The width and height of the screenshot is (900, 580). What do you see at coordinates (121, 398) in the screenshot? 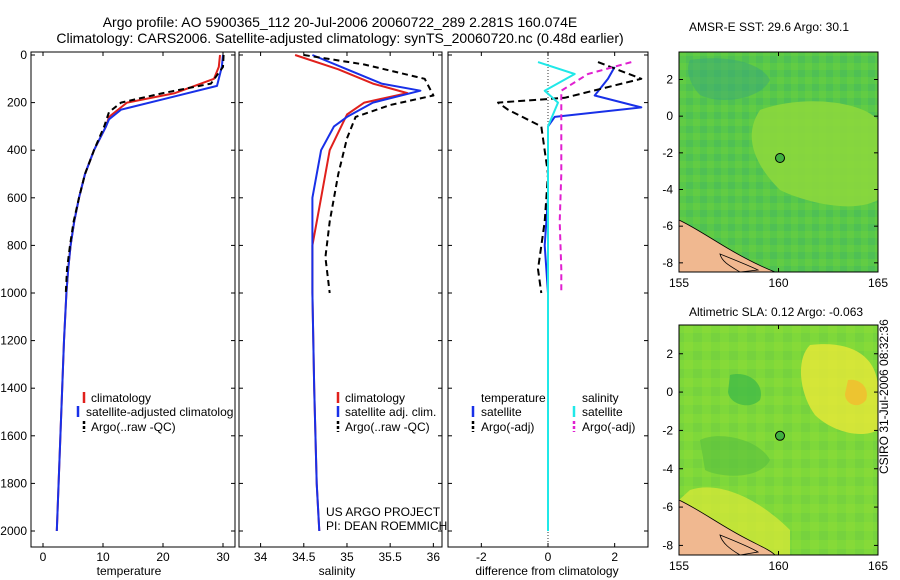
I see `legend-climatology: climatology` at bounding box center [121, 398].